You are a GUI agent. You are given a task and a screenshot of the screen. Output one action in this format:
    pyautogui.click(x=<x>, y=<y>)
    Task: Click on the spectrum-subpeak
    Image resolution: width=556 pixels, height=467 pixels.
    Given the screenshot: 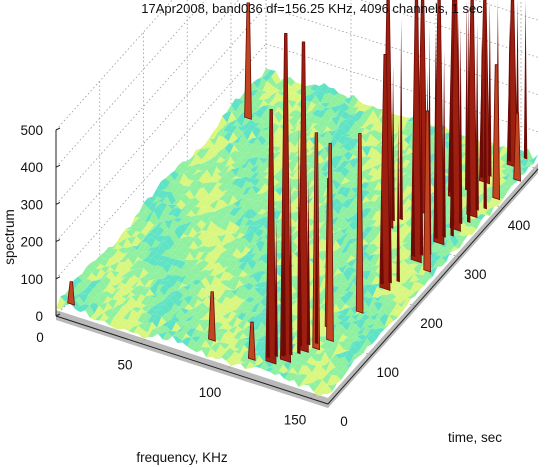 What is the action you would take?
    pyautogui.click(x=490, y=88)
    